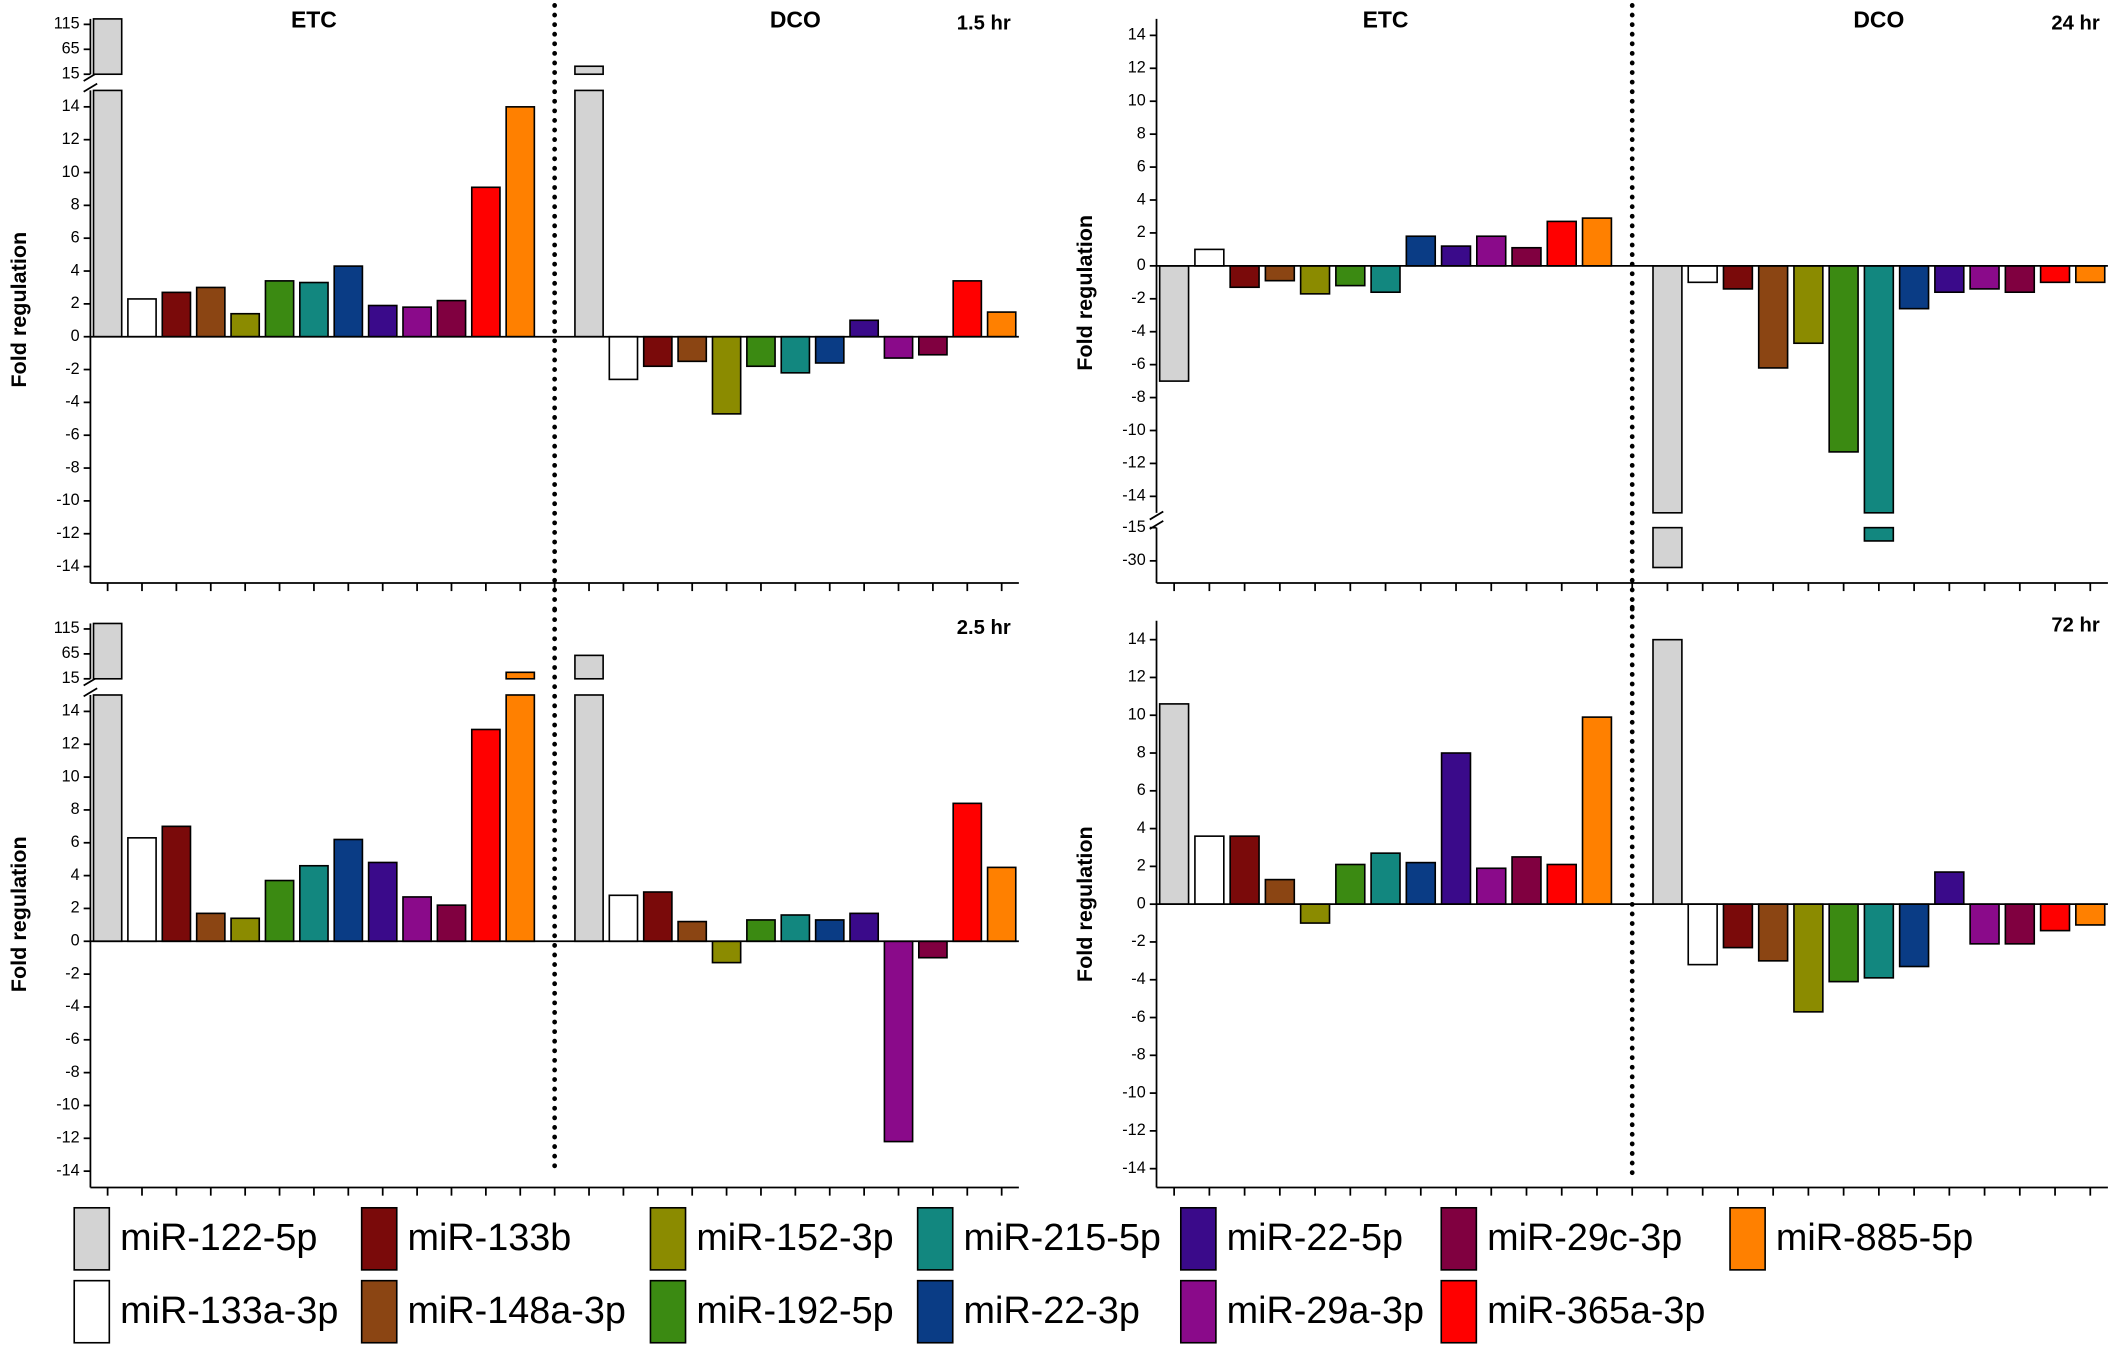  I want to click on y-tick-label: -15, so click(1133, 527).